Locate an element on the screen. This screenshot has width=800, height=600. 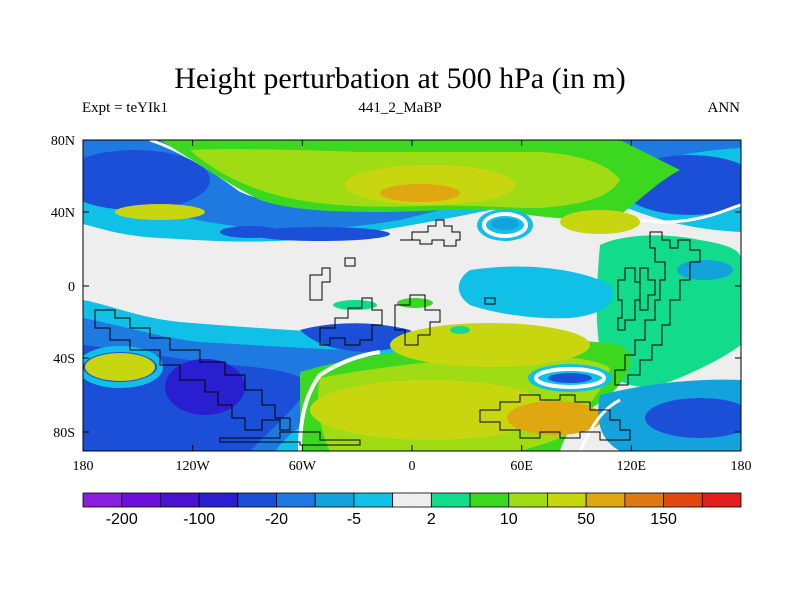
ring-core is located at coordinates (505, 224).